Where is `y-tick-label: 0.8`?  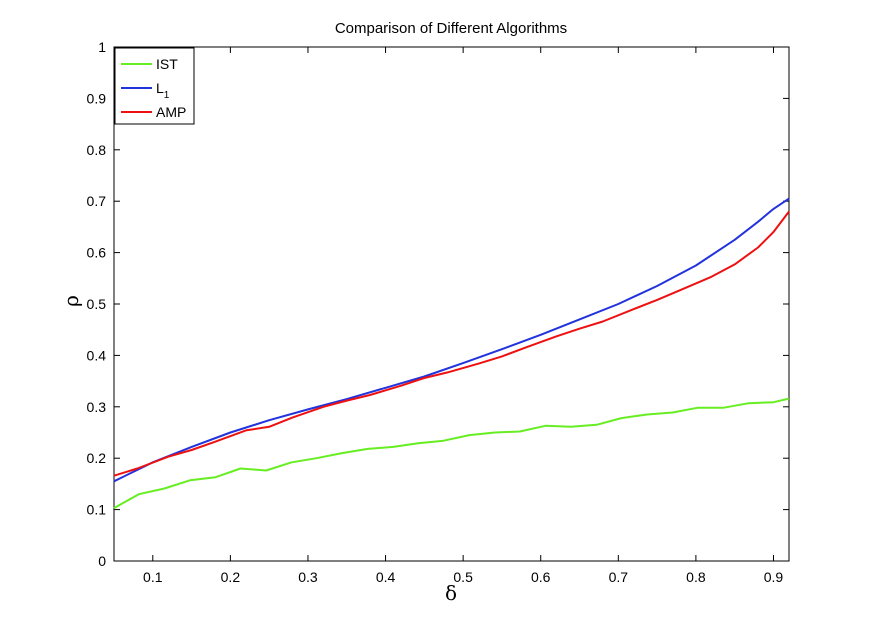 y-tick-label: 0.8 is located at coordinates (97, 150).